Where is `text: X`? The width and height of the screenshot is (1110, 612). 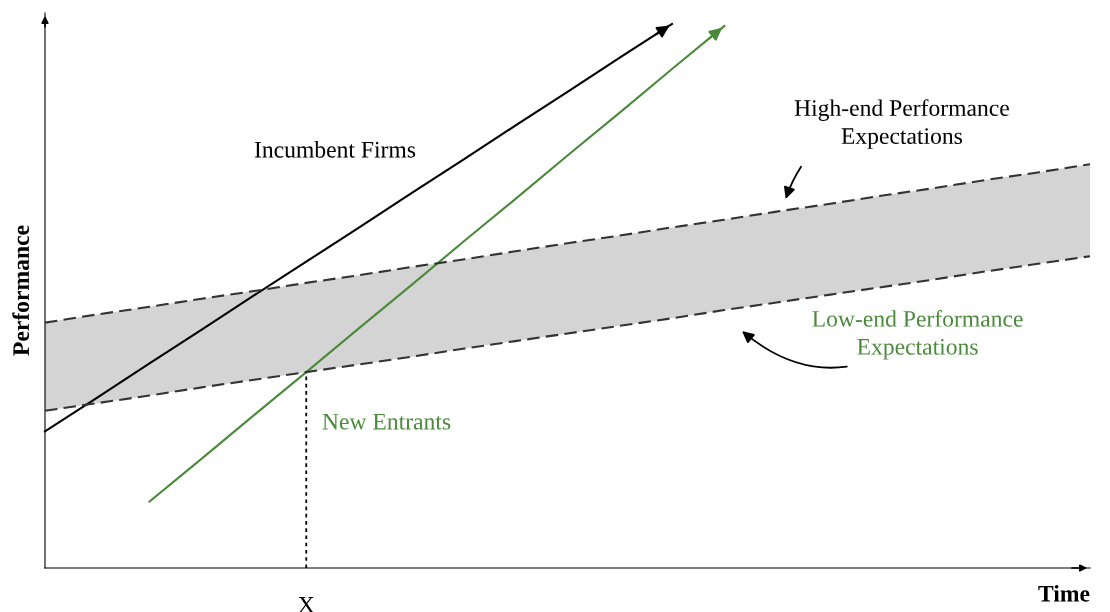
text: X is located at coordinates (306, 604).